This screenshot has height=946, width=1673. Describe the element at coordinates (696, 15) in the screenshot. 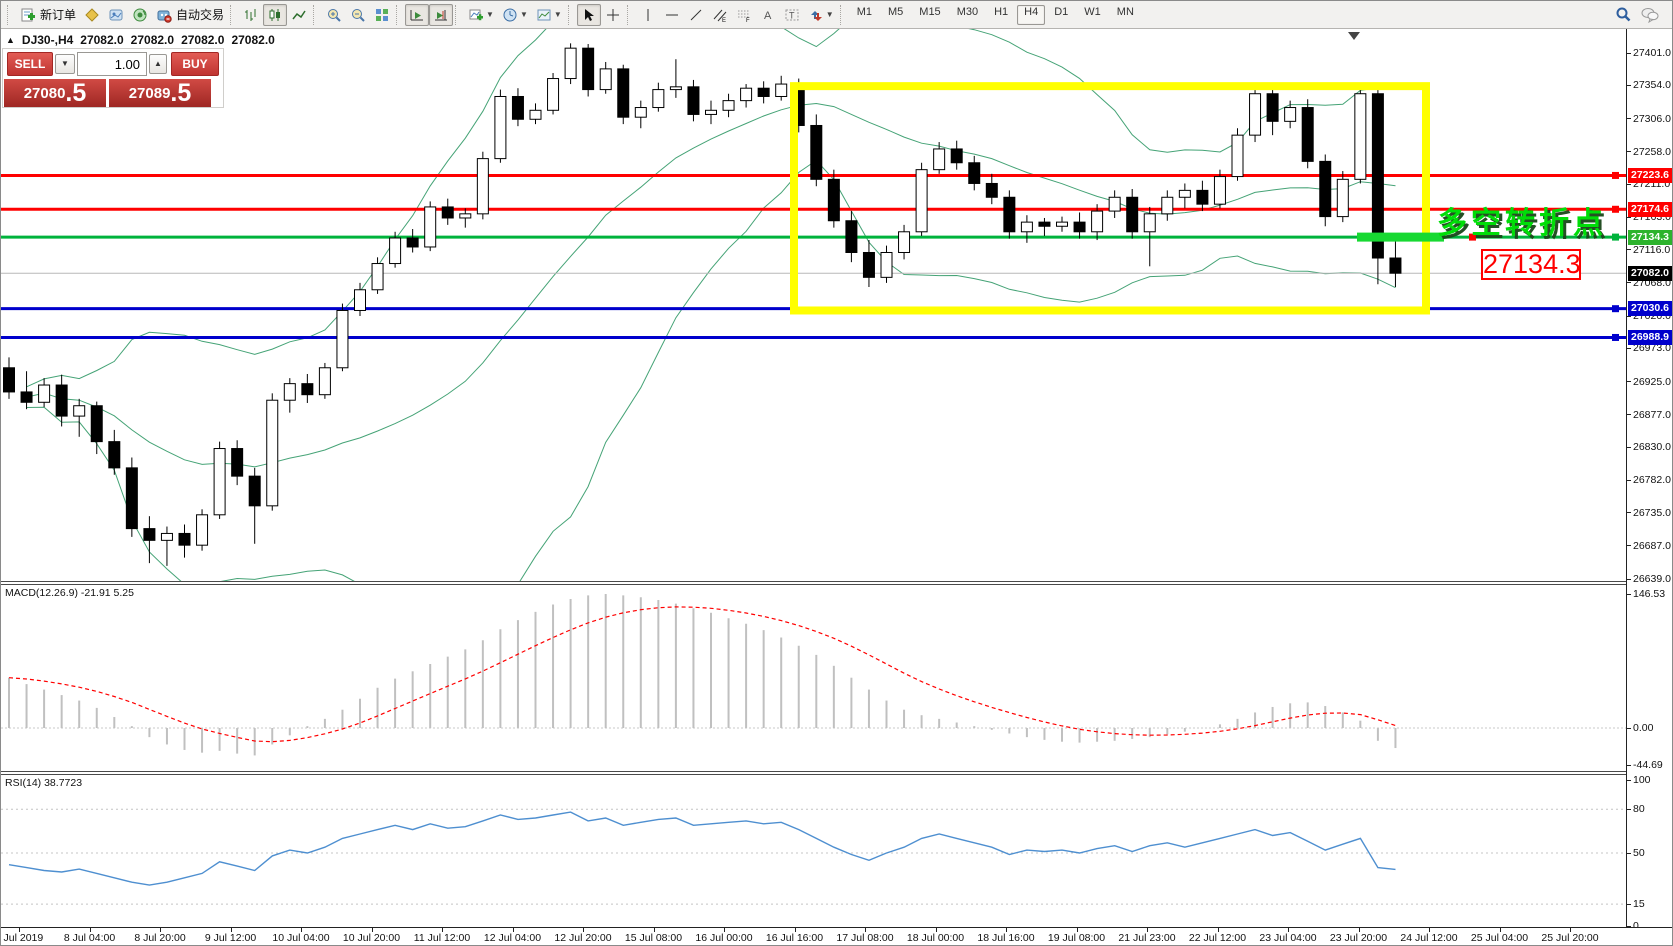

I see `trendline-button` at that location.